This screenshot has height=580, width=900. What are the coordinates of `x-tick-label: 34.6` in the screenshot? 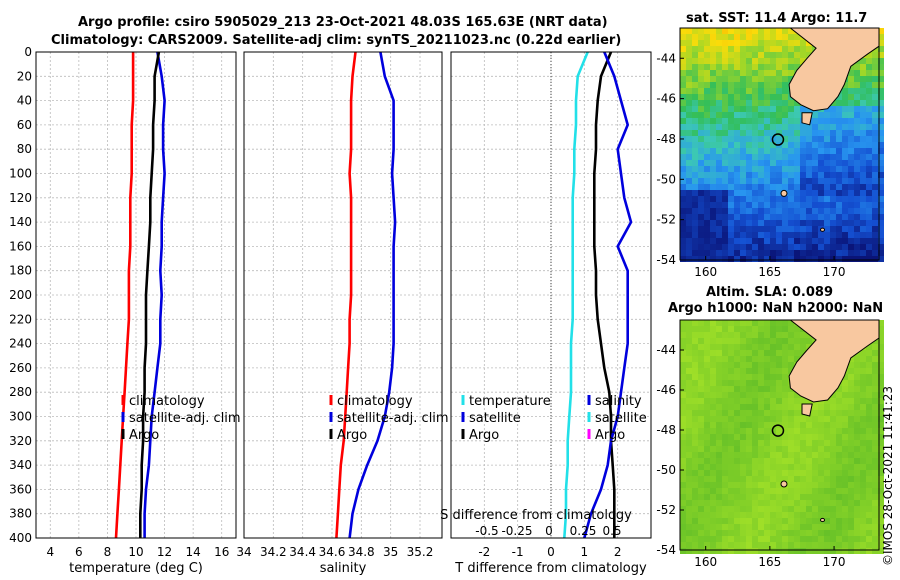 It's located at (332, 552).